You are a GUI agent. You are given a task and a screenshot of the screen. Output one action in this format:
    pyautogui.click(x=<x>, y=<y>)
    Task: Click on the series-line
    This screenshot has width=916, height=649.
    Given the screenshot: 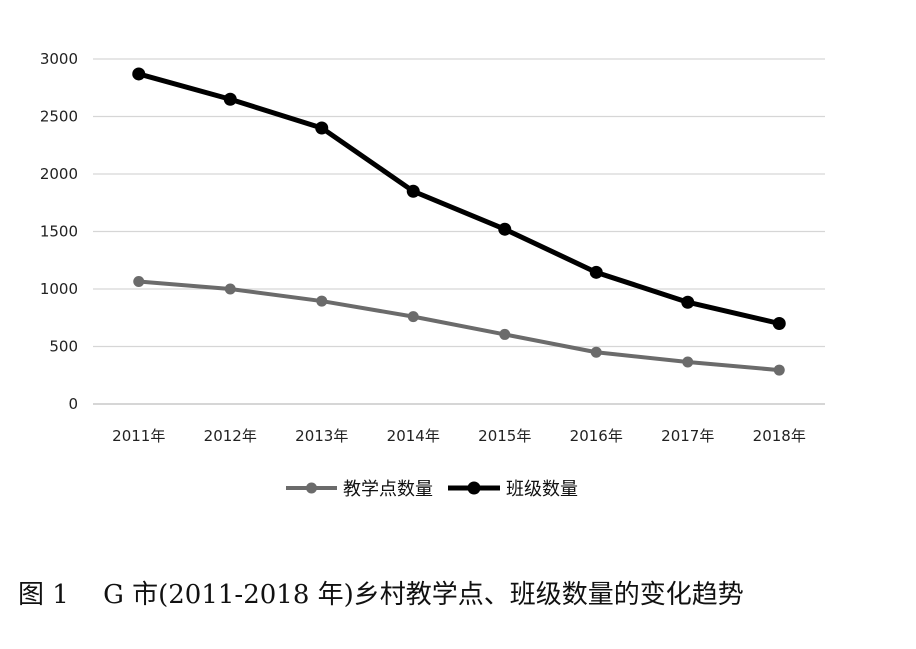 What is the action you would take?
    pyautogui.click(x=459, y=326)
    